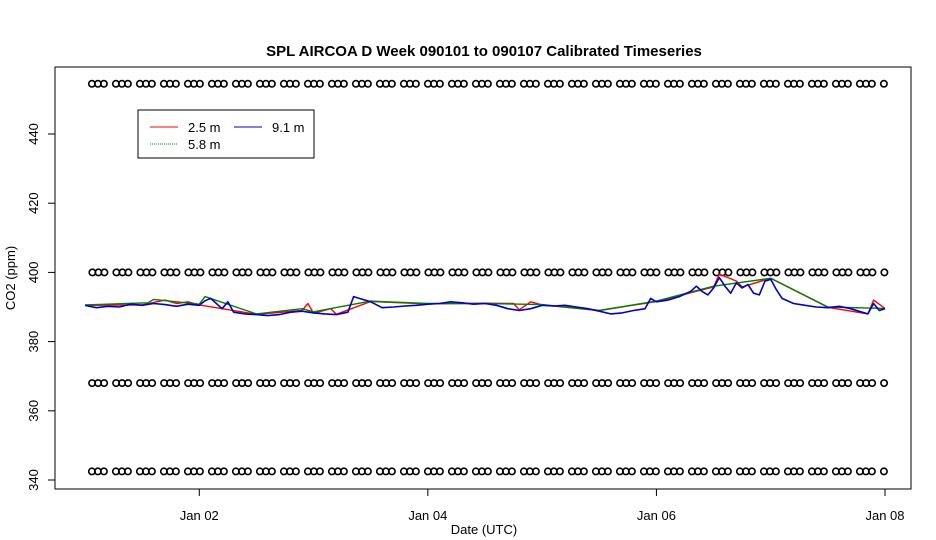  I want to click on y-tick-label: 420, so click(33, 203).